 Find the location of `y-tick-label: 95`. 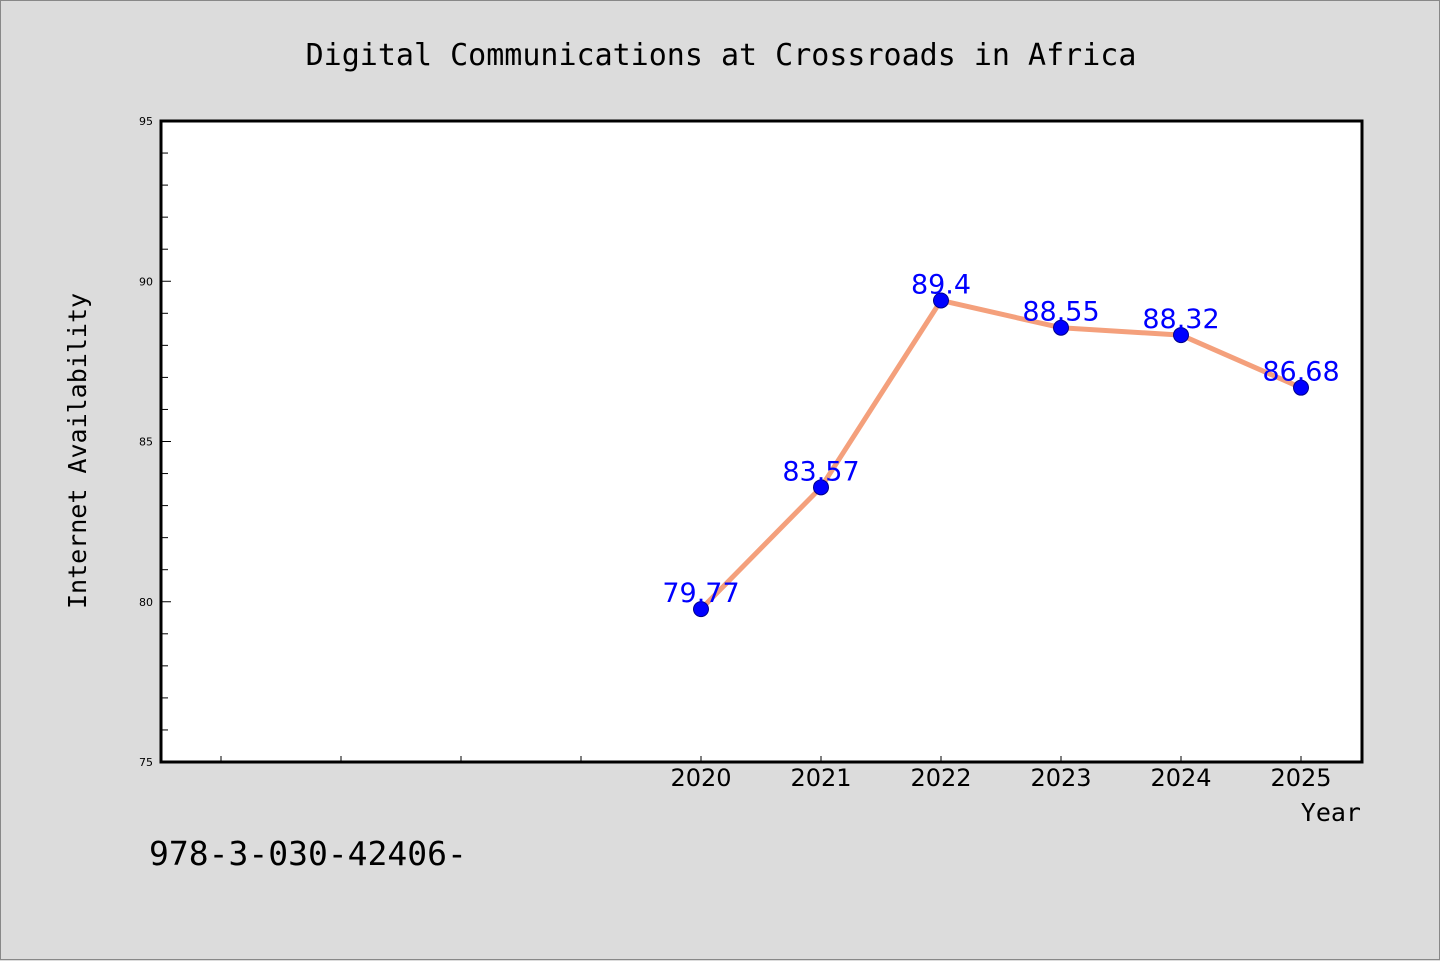

y-tick-label: 95 is located at coordinates (146, 121).